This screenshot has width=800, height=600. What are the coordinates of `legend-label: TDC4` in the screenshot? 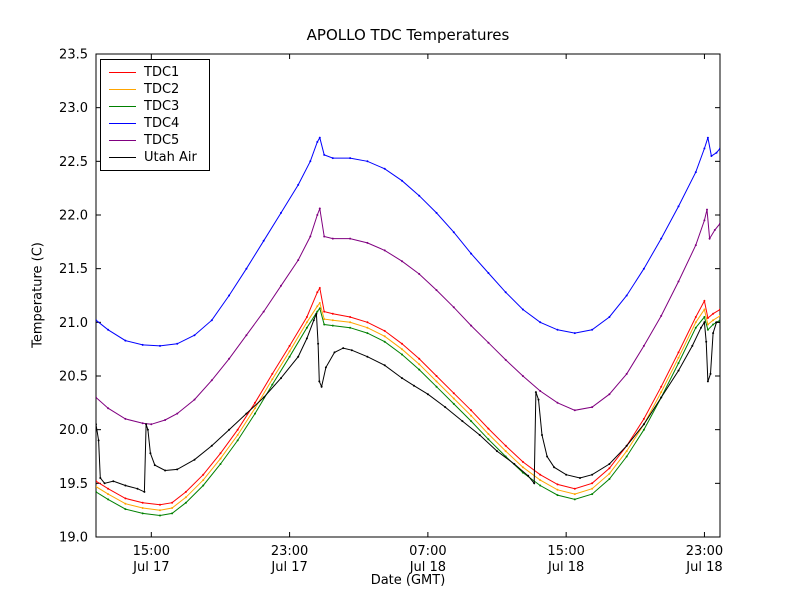 It's located at (162, 123).